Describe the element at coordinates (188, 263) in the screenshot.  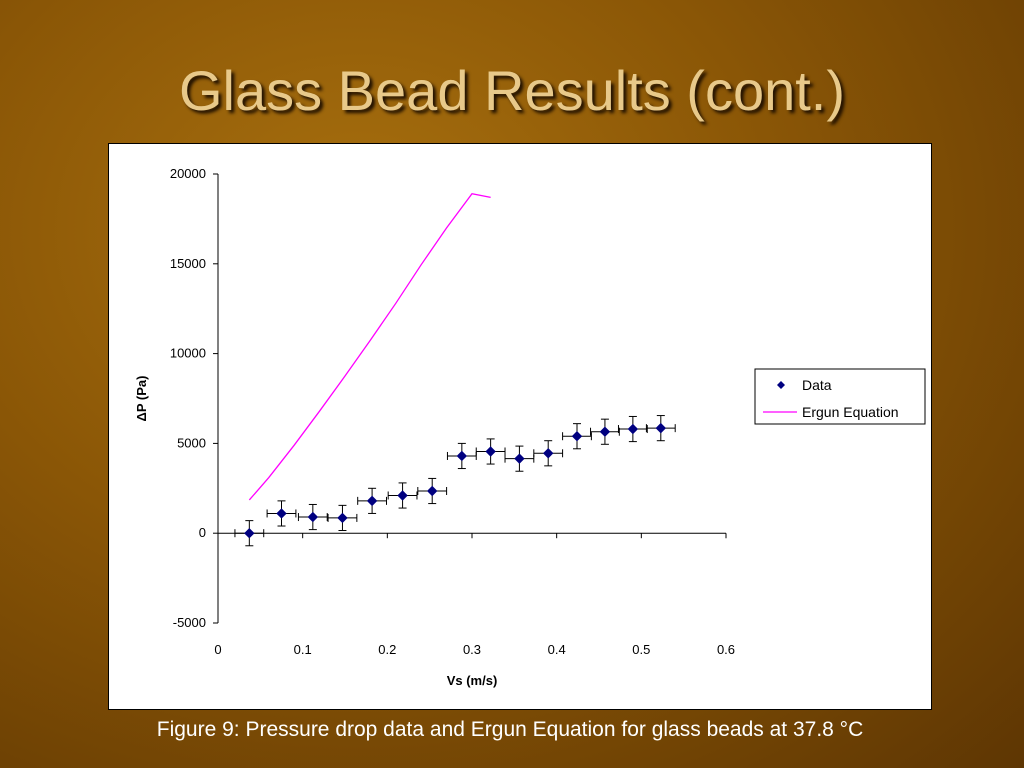
I see `y-tick-label: 15000` at that location.